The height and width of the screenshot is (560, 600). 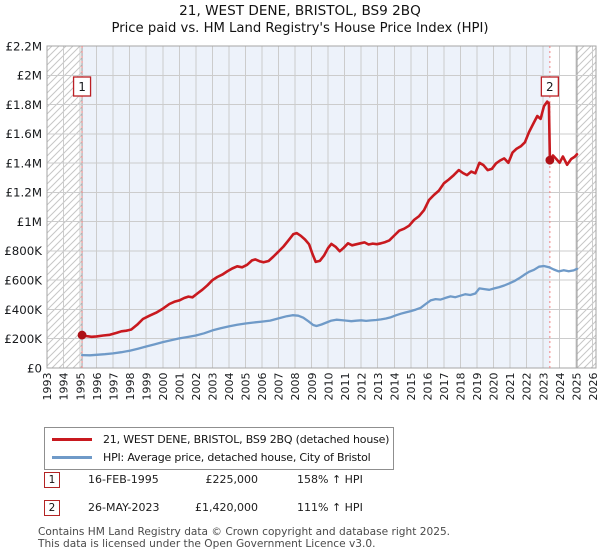 I want to click on x-axis-tick-label: 1999, so click(x=146, y=387).